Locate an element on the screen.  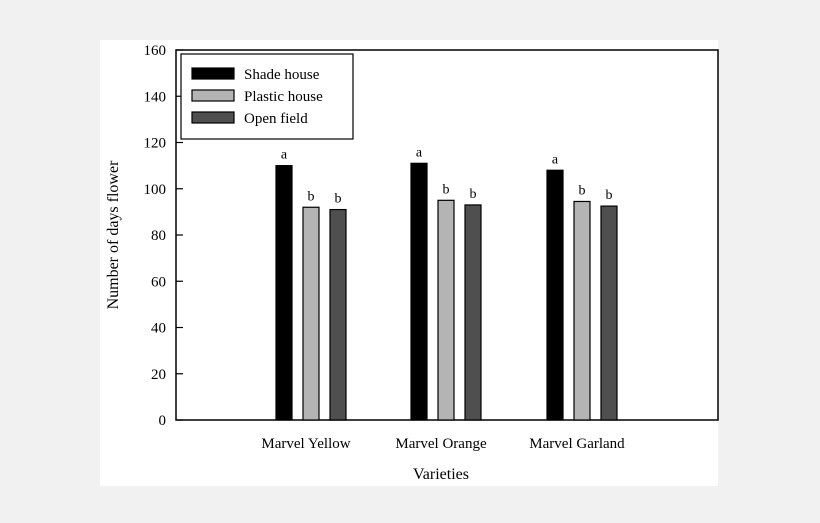
x-tick-label: Marvel Orange is located at coordinates (441, 444).